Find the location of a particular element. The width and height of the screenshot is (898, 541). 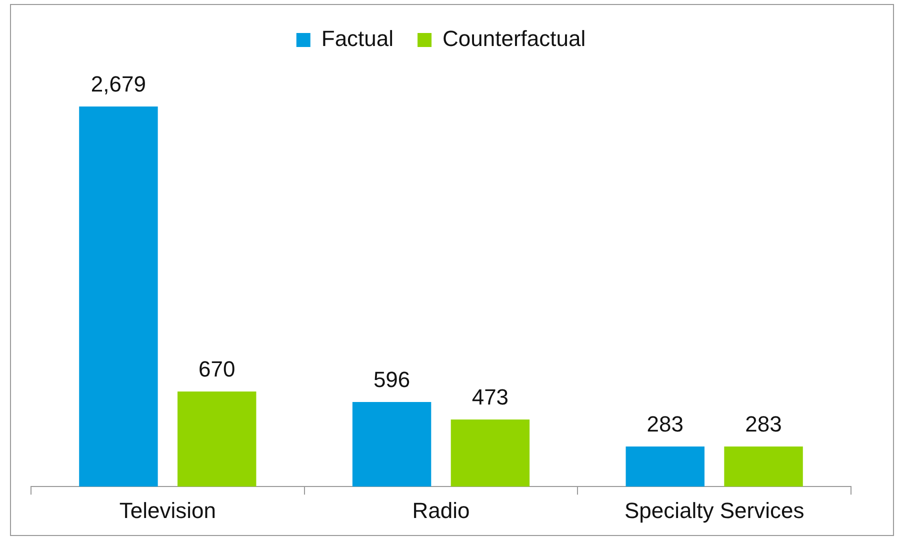

data-label: 473 is located at coordinates (490, 397).